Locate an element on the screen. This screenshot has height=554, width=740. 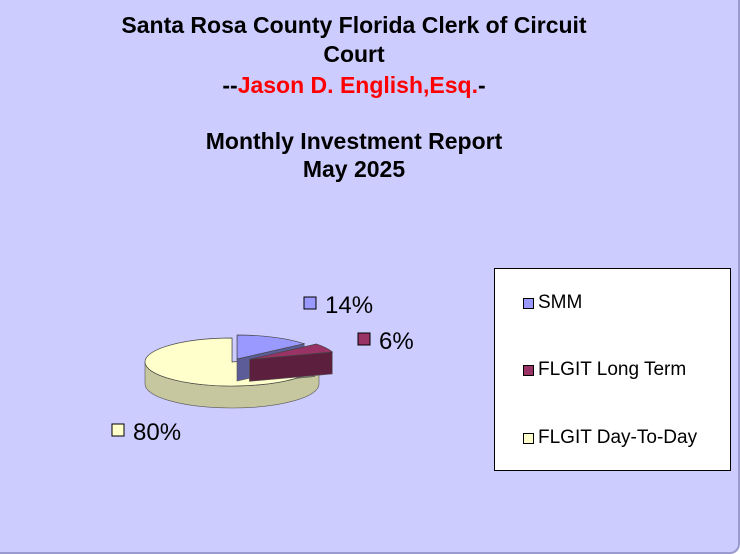
title-line-2: Court is located at coordinates (354, 54).